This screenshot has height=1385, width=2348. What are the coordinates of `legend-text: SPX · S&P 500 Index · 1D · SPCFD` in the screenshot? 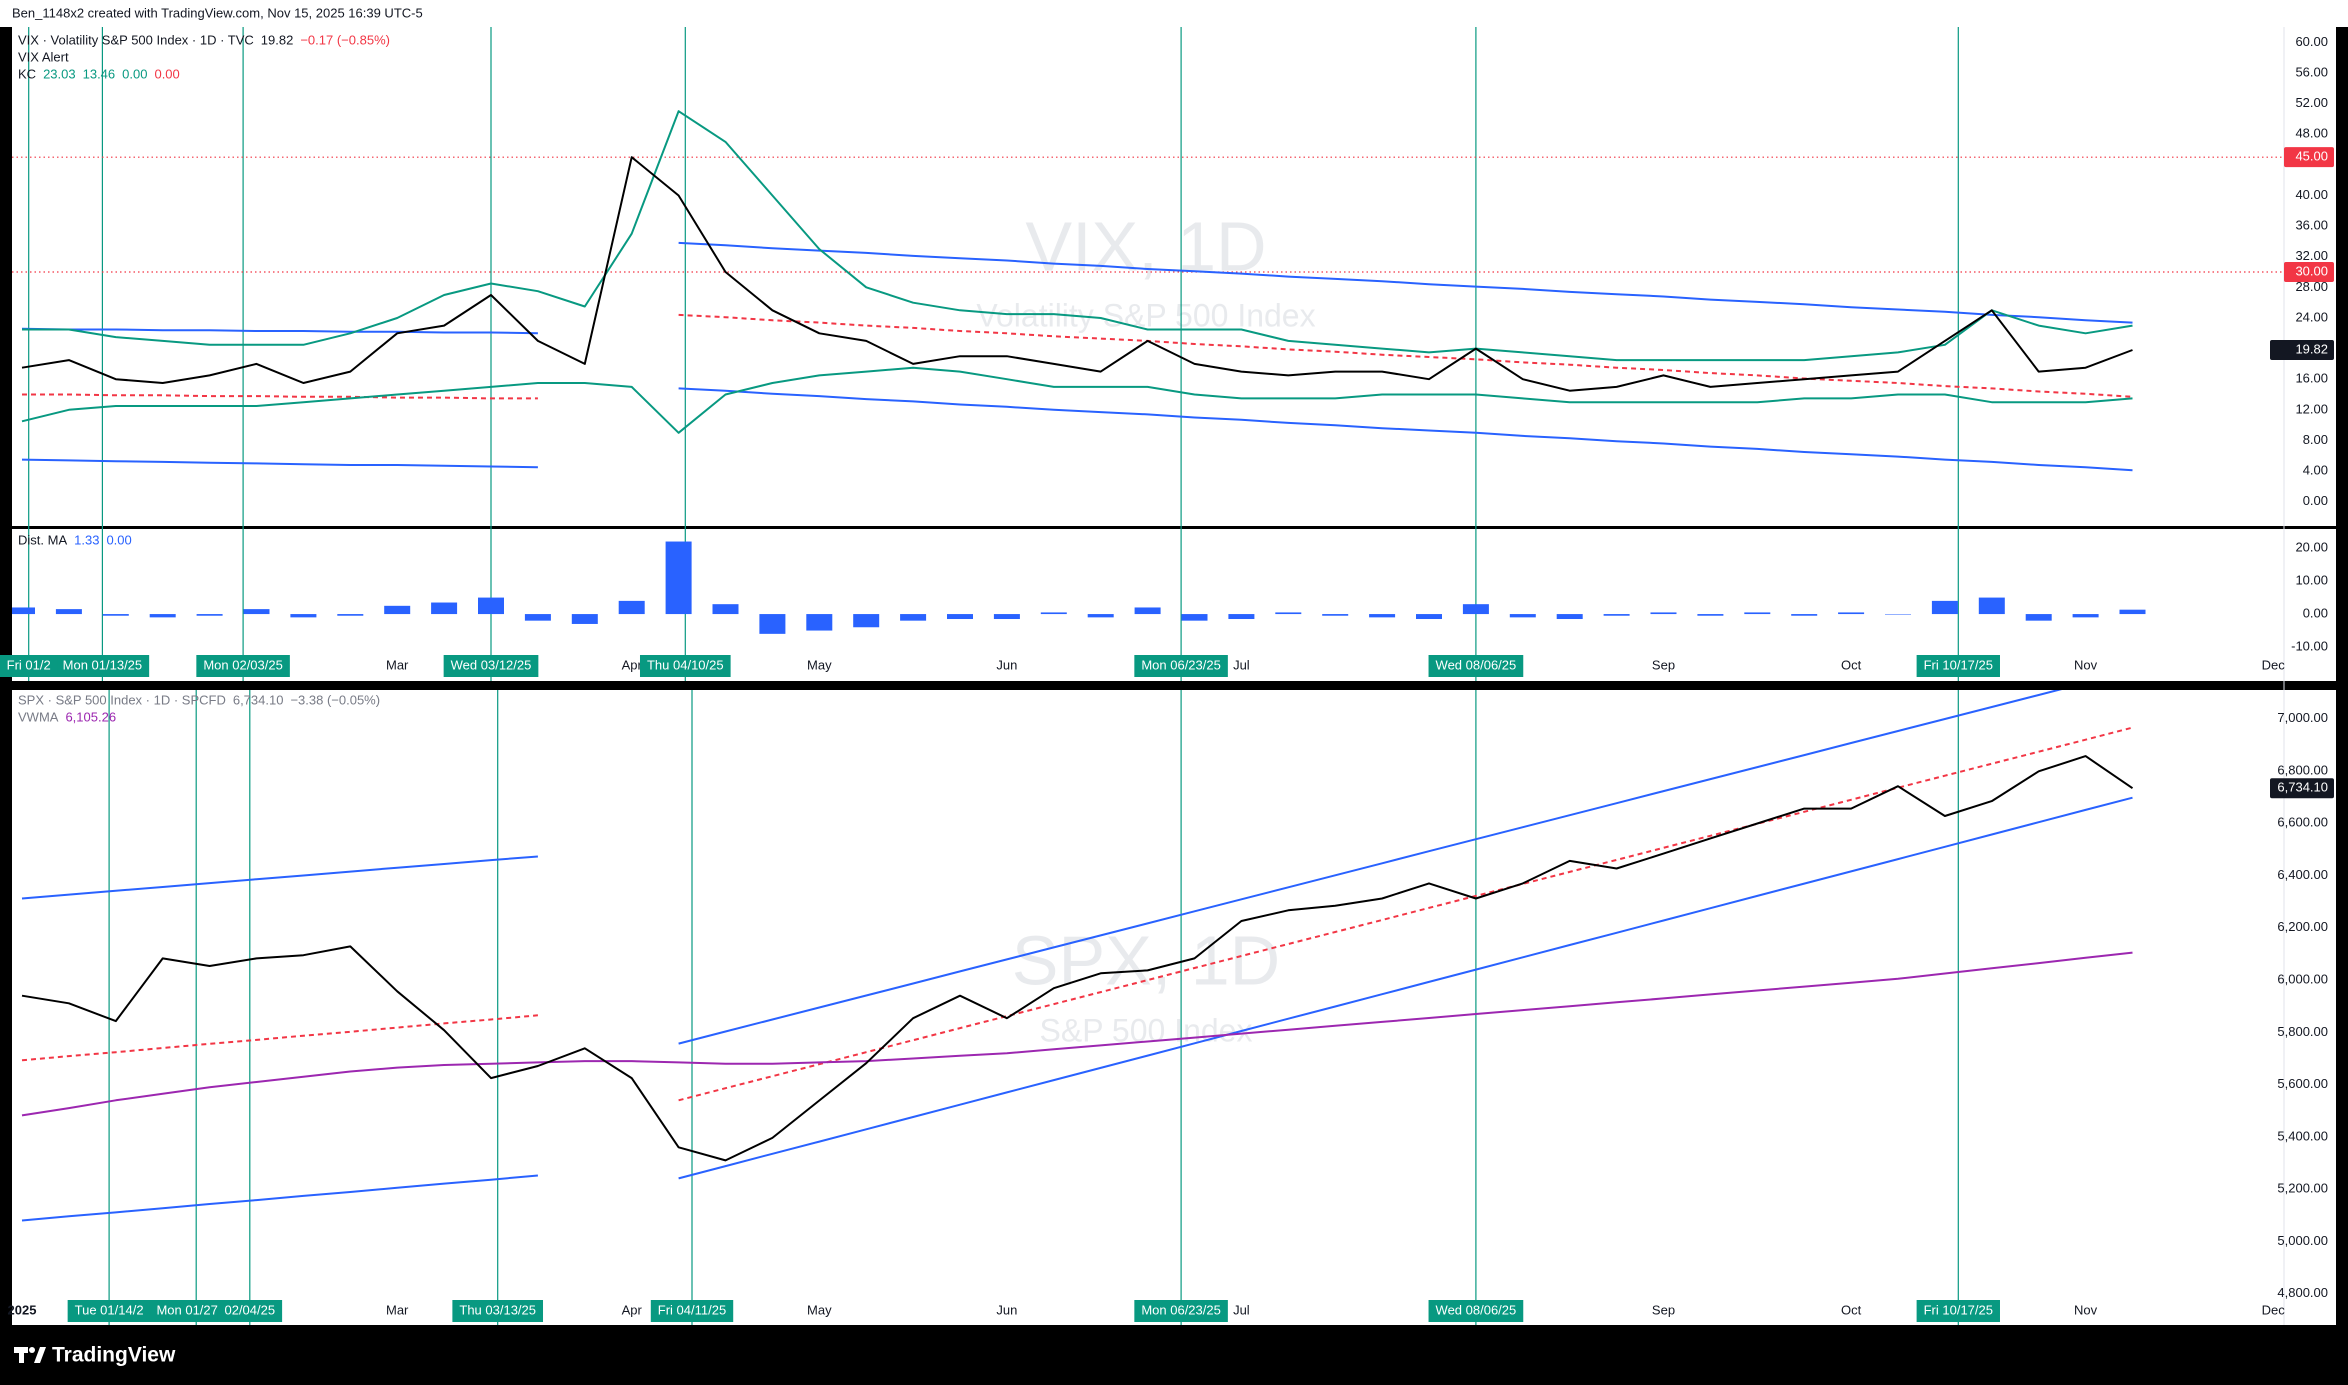 It's located at (122, 699).